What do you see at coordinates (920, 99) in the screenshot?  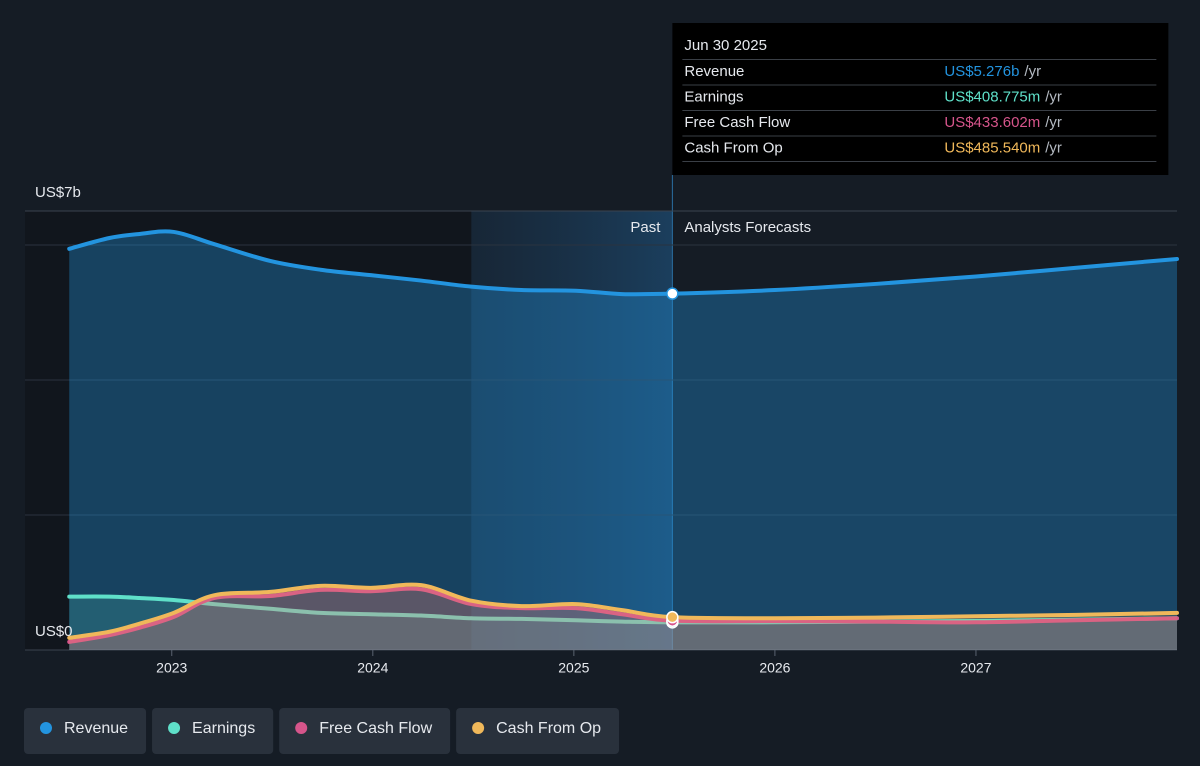 I see `tooltip-box` at bounding box center [920, 99].